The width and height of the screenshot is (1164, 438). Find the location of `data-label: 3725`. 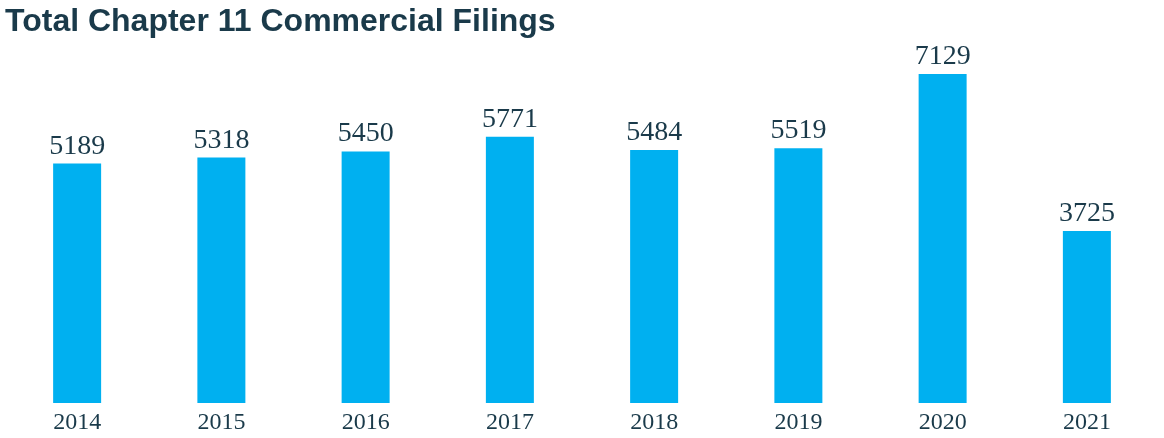

data-label: 3725 is located at coordinates (1086, 212).